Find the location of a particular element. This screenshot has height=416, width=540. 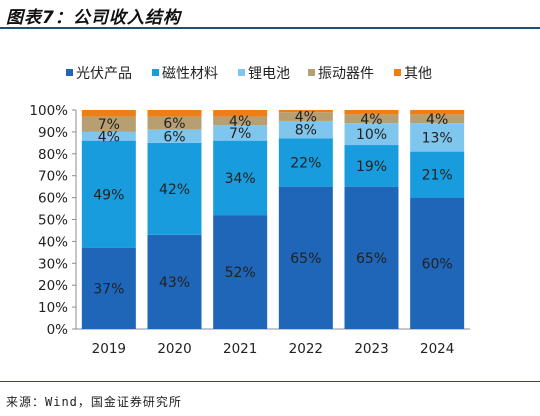

bar-segment-2024-磁性材料 is located at coordinates (437, 174).